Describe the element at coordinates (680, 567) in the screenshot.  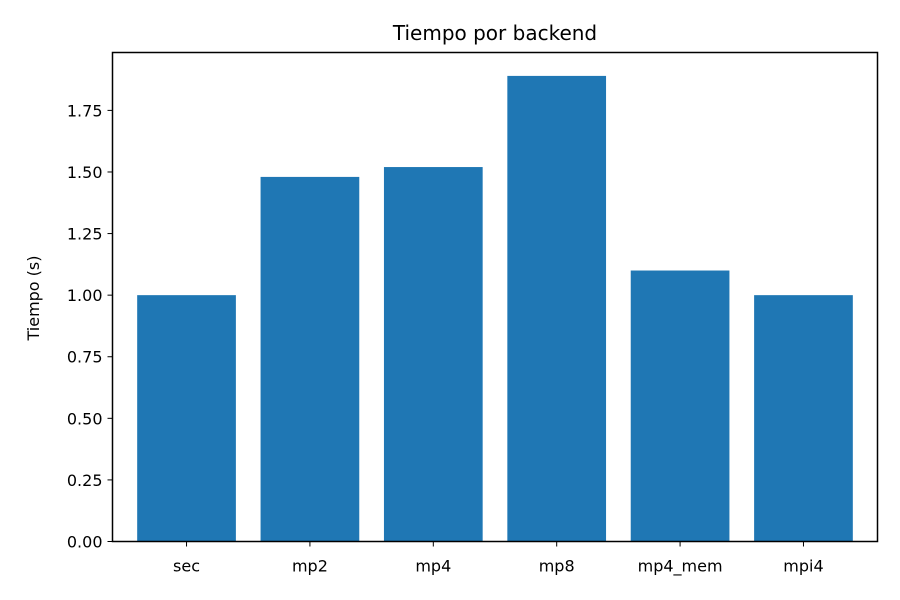
I see `x-tick-label: mp4_mem` at that location.